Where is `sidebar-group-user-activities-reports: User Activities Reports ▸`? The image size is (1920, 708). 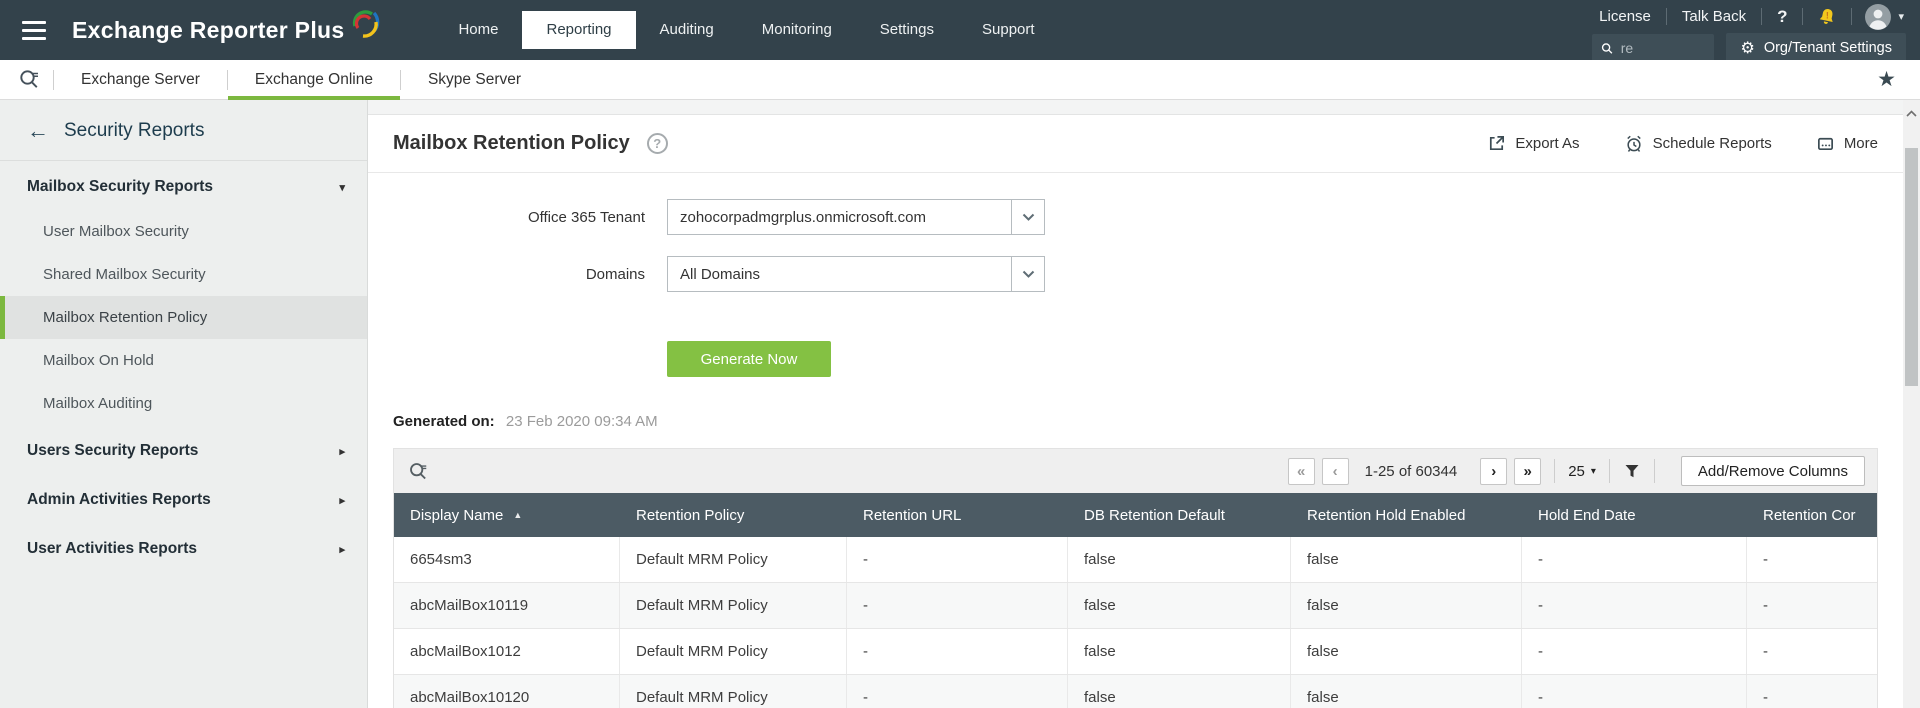 sidebar-group-user-activities-reports: User Activities Reports ▸ is located at coordinates (183, 547).